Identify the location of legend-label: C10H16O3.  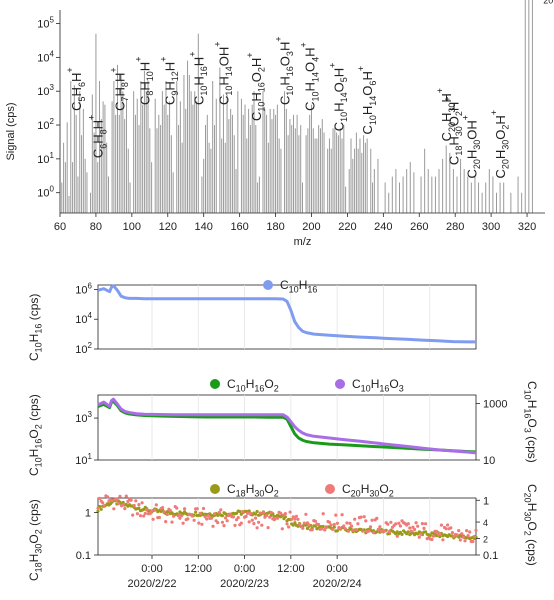
(378, 385).